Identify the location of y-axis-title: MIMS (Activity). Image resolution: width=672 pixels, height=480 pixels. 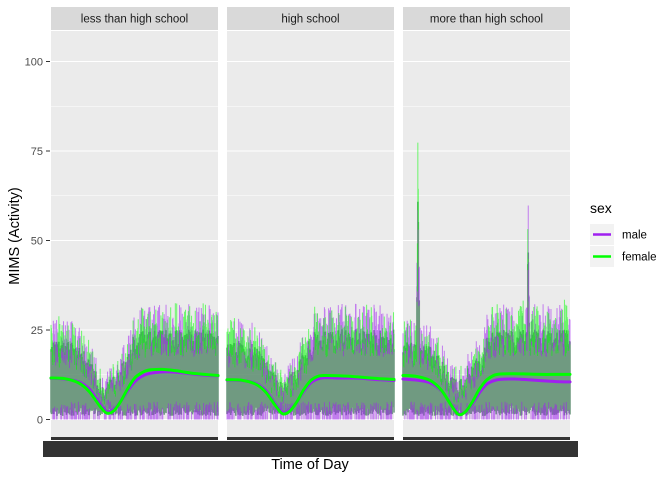
(15, 235).